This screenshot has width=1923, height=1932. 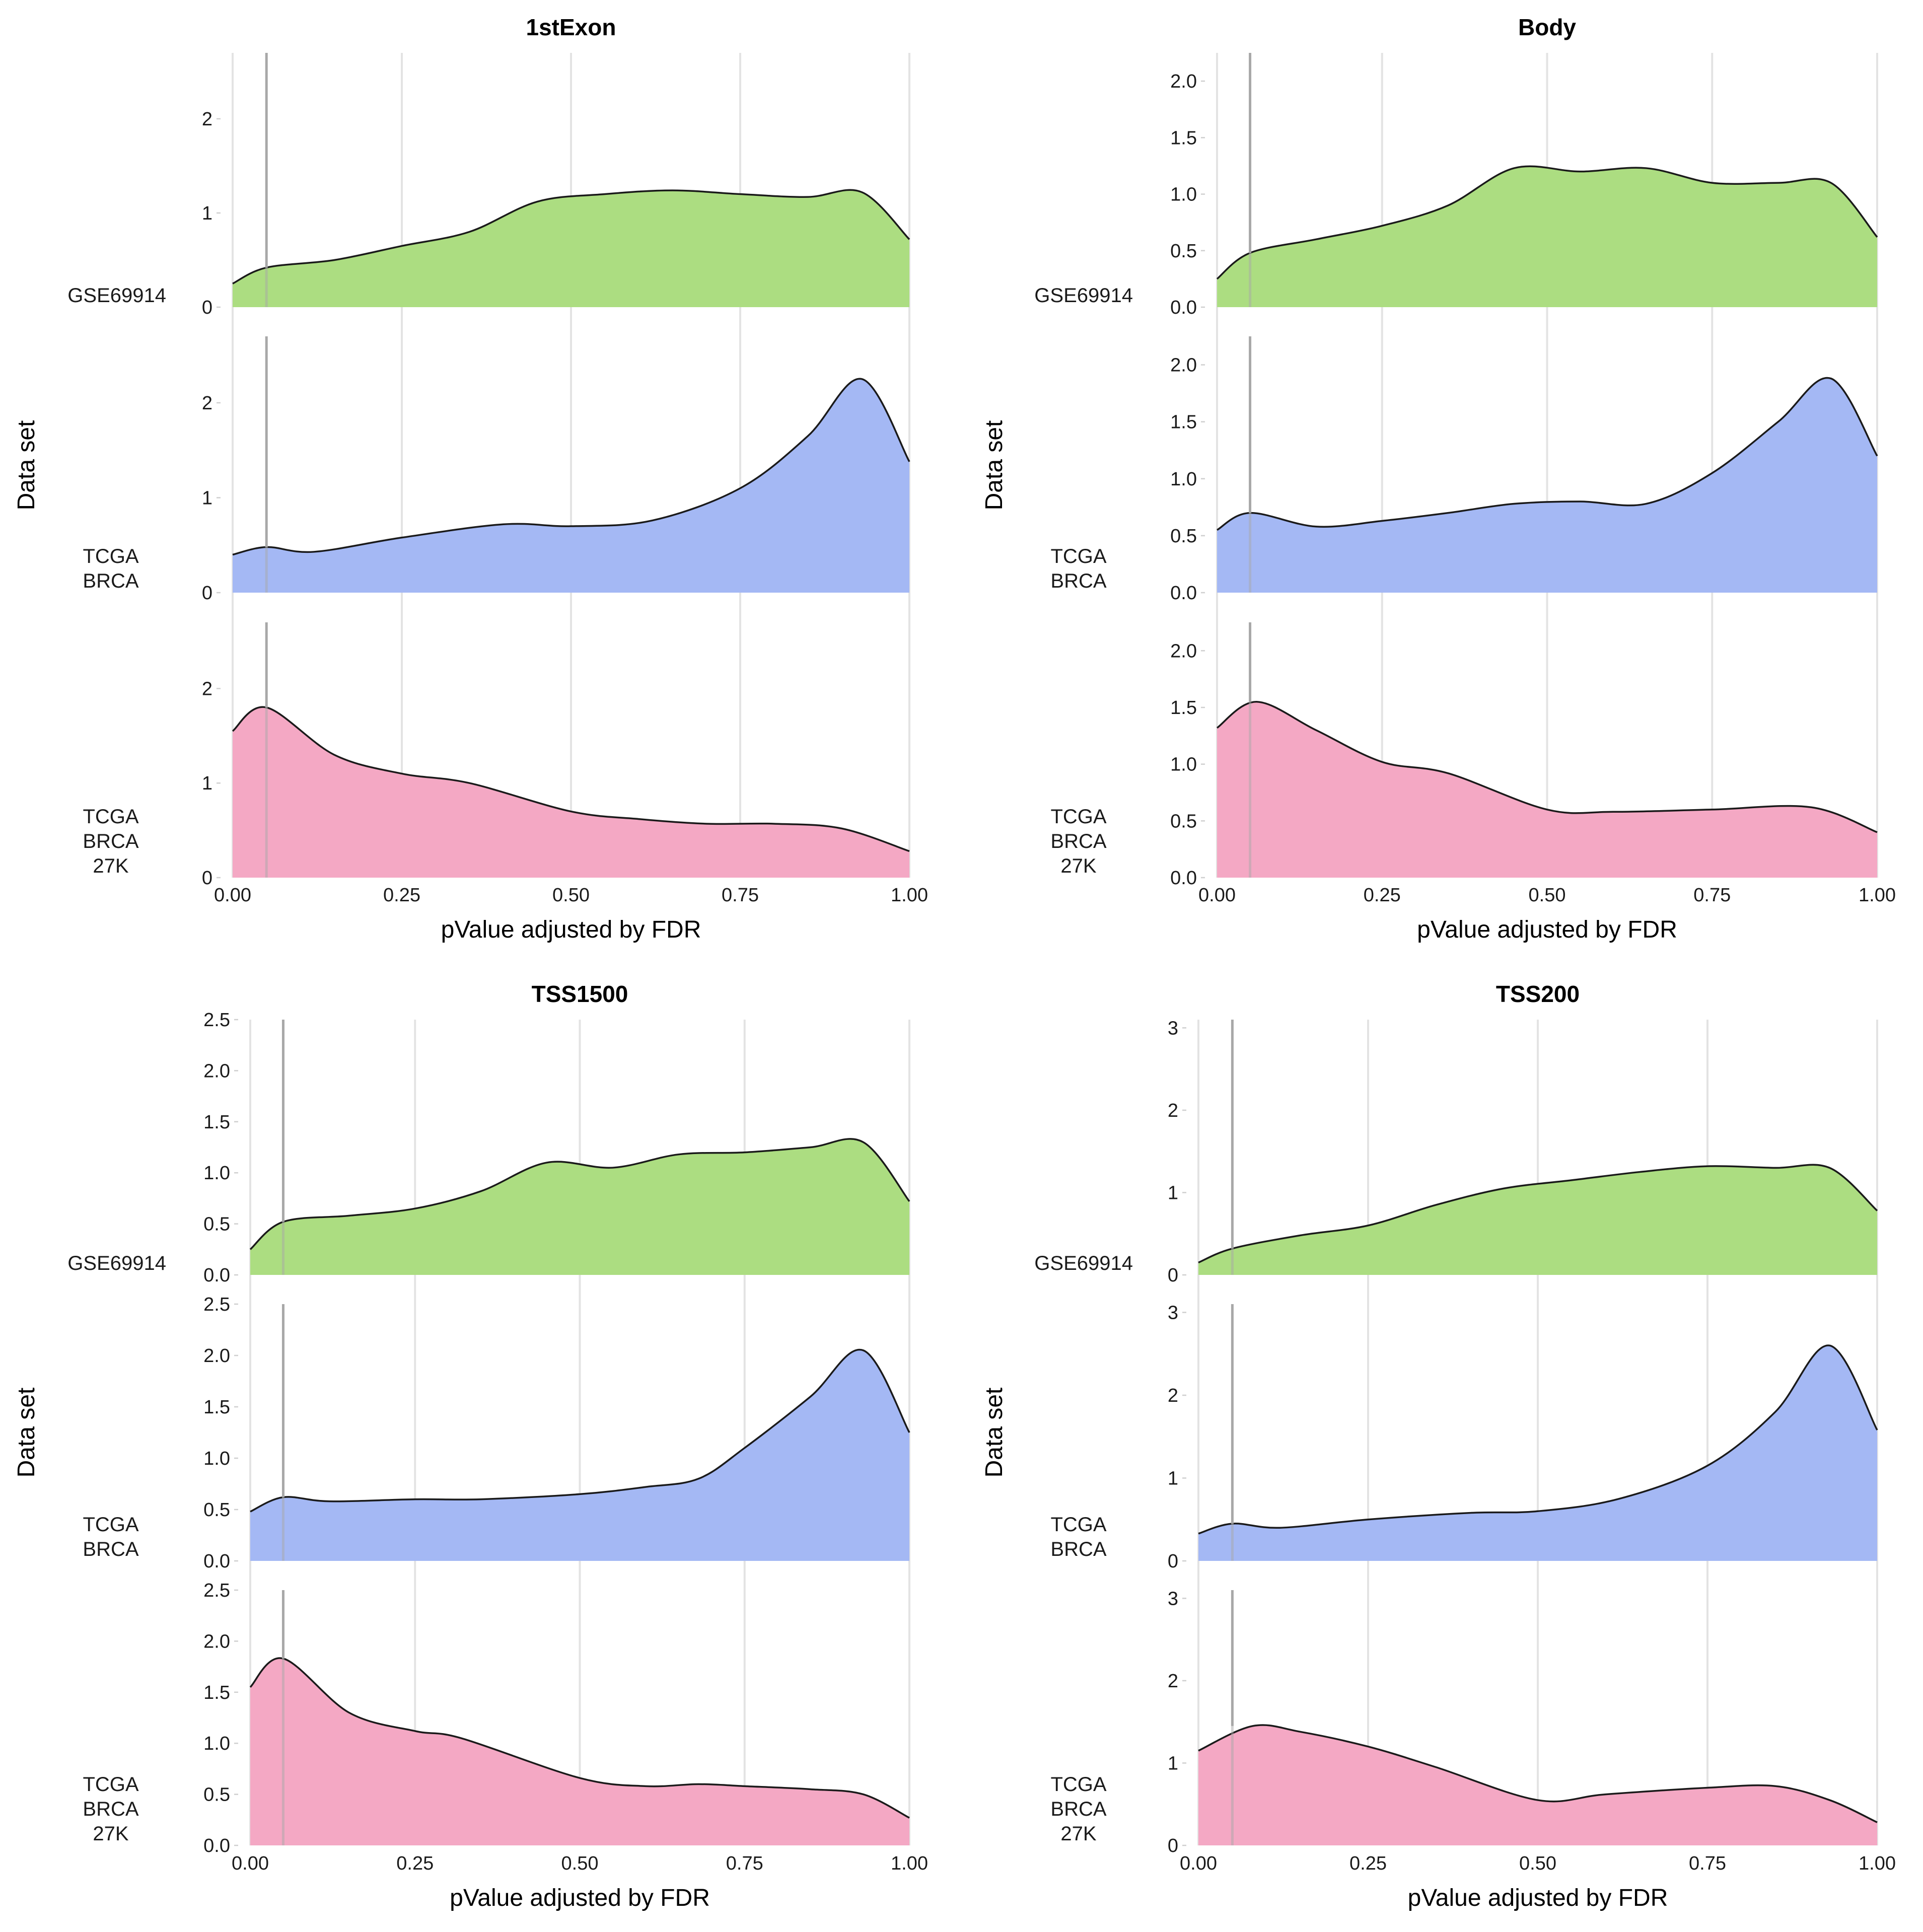 I want to click on ridge-gse69914: 0.0 0.5 1.0 1.5 2.0 GSE69914, so click(x=1456, y=185).